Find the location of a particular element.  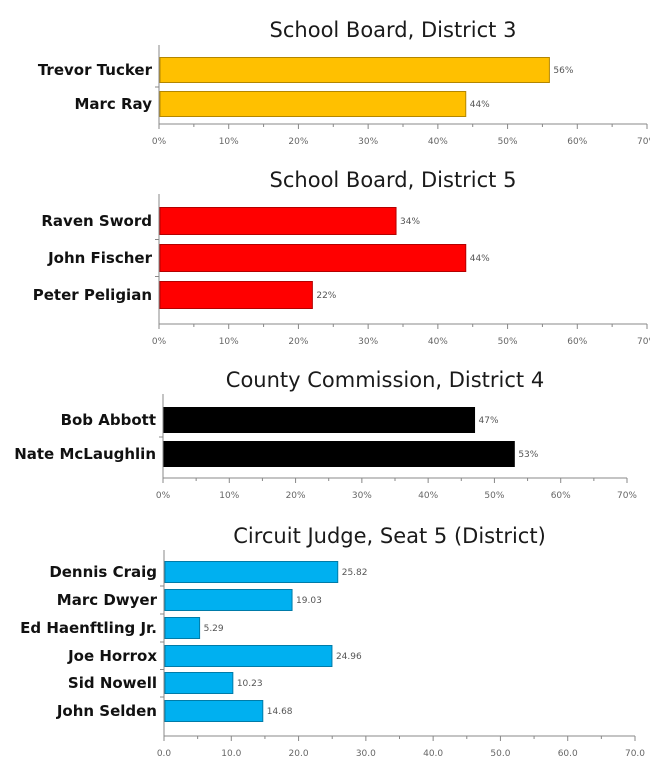

category-label: Marc Ray is located at coordinates (113, 104).